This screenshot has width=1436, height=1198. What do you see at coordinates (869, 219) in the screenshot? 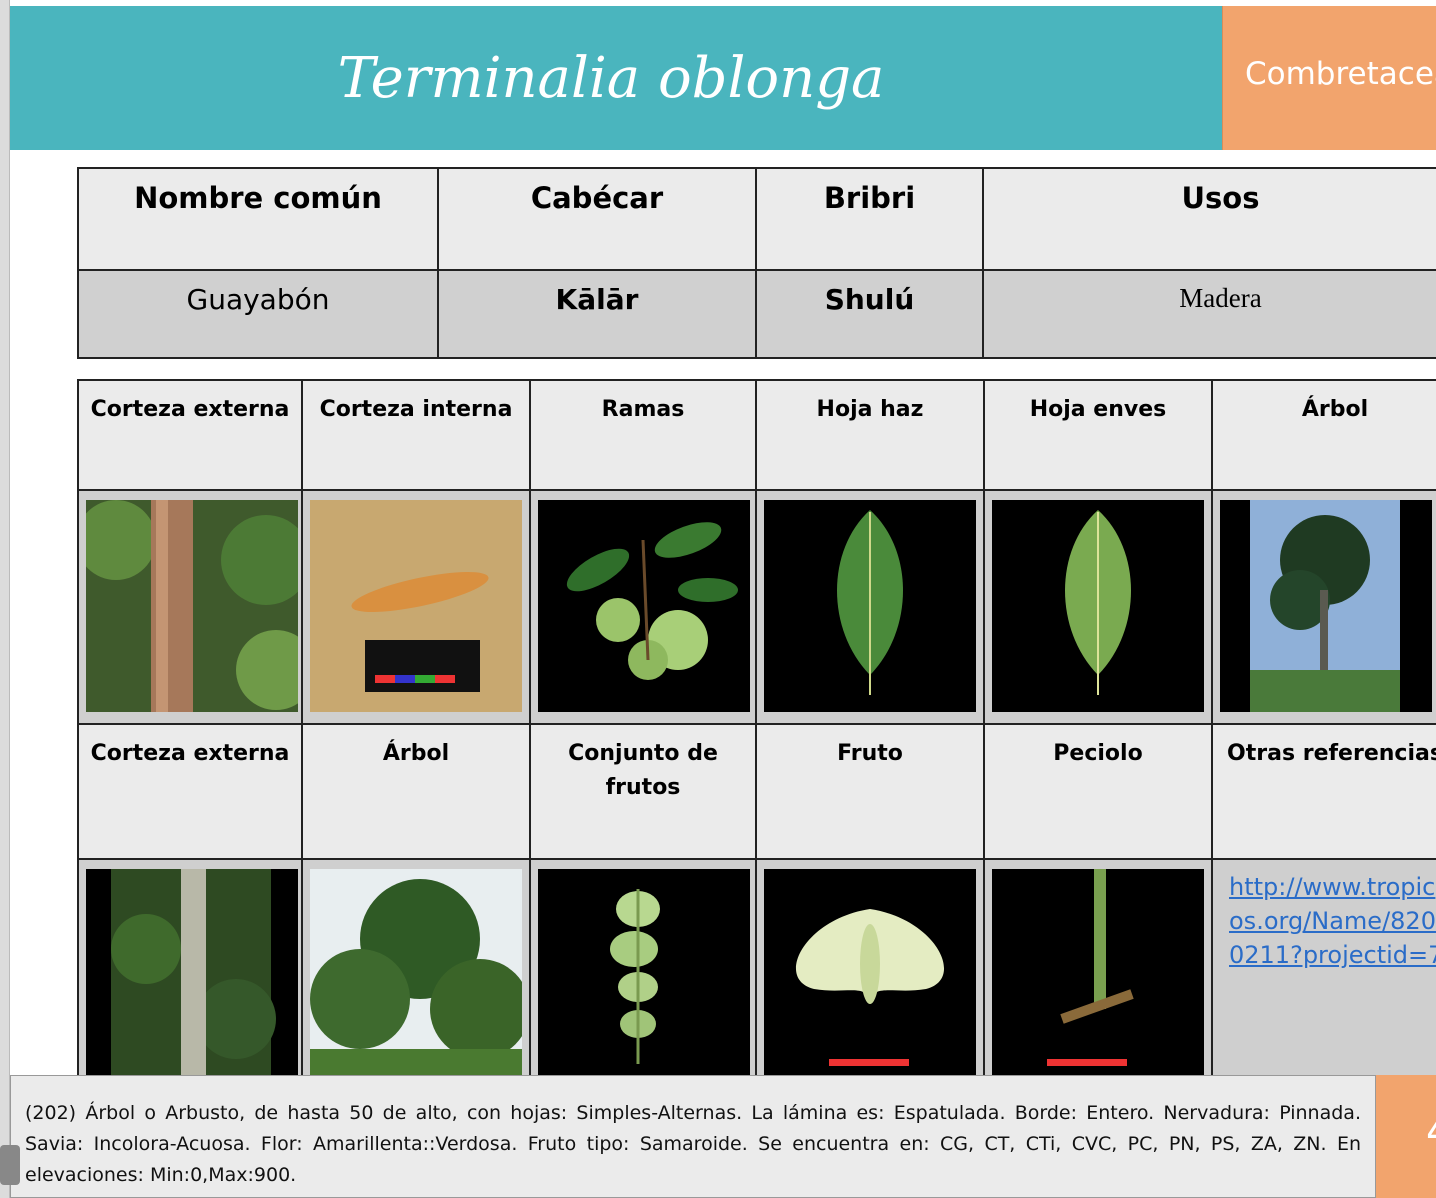
I see `header-cell: Bribri` at bounding box center [869, 219].